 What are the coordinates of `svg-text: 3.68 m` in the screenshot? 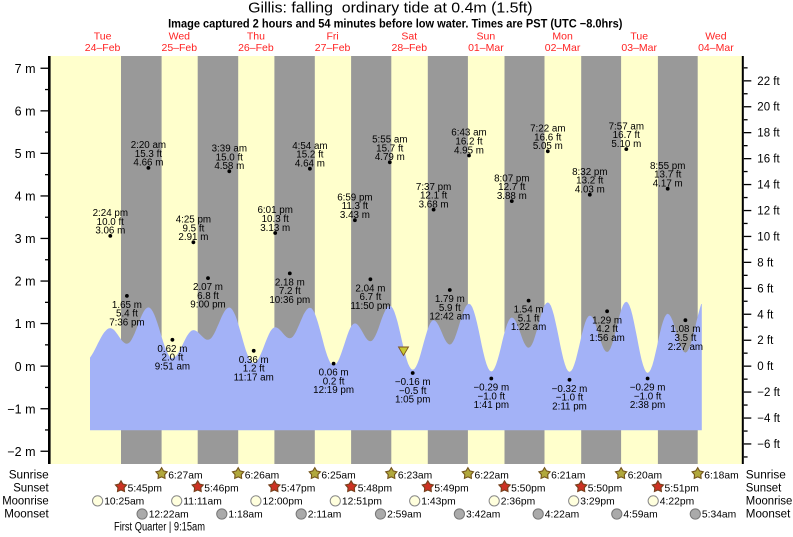 It's located at (434, 204).